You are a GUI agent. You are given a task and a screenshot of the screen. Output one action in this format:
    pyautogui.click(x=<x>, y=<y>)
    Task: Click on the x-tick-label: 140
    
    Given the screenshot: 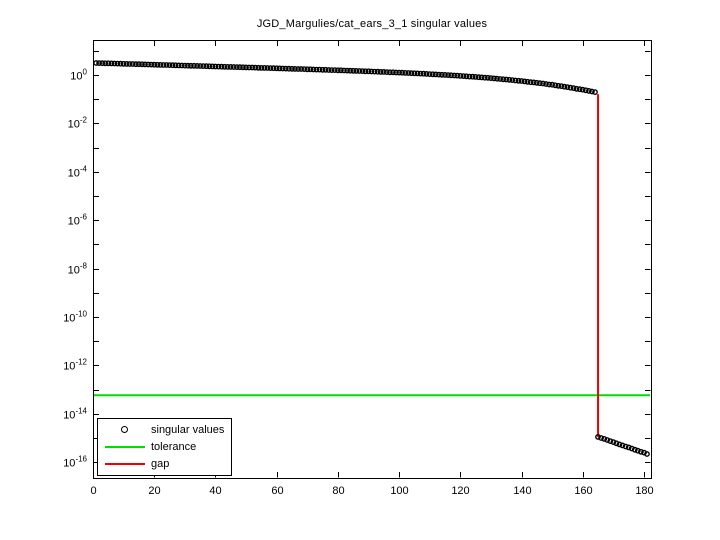 What is the action you would take?
    pyautogui.click(x=522, y=491)
    